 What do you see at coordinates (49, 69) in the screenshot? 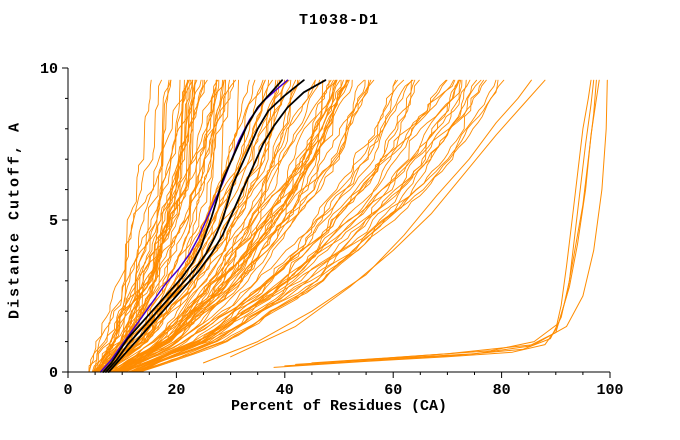
I see `y-tick-label: 10` at bounding box center [49, 69].